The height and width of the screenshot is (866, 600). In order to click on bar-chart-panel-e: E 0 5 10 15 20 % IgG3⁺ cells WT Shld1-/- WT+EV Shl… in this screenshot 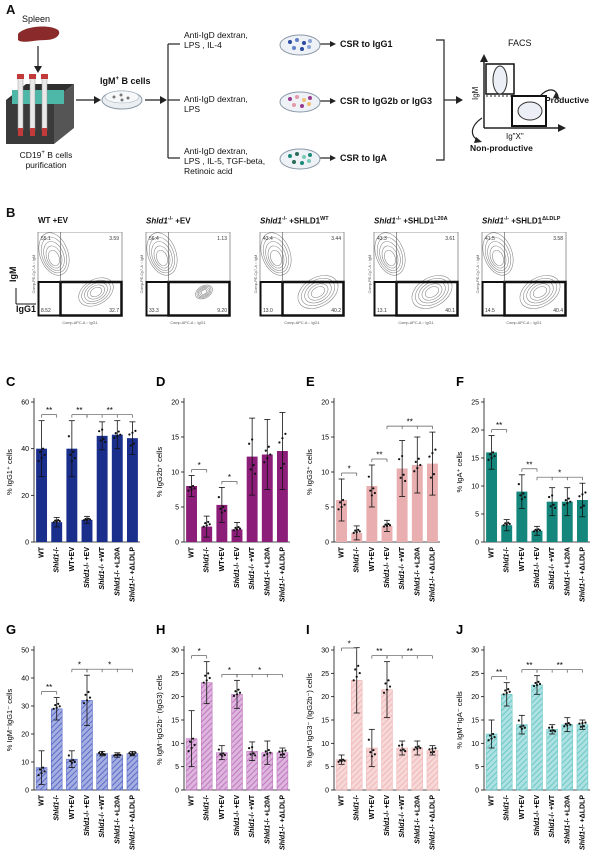, I will do `click(372, 488)`.